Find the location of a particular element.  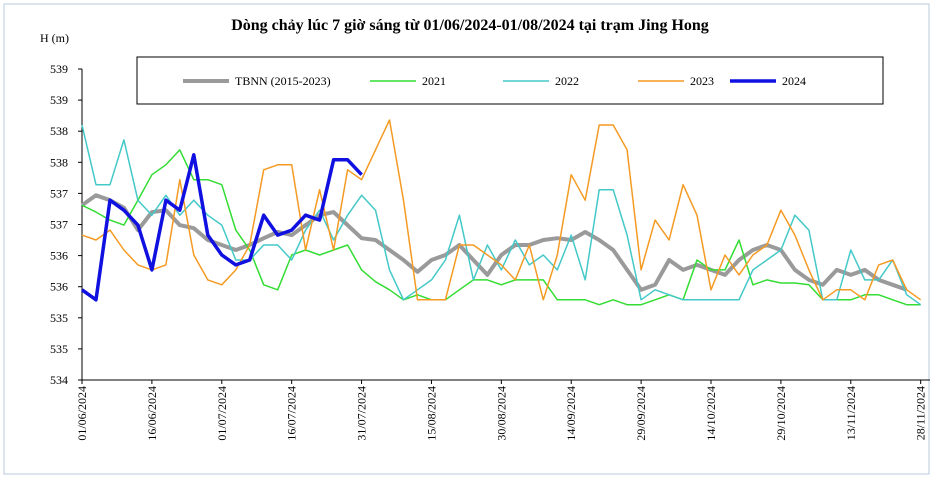

x-tick-label: 14/10/2024 is located at coordinates (711, 413).